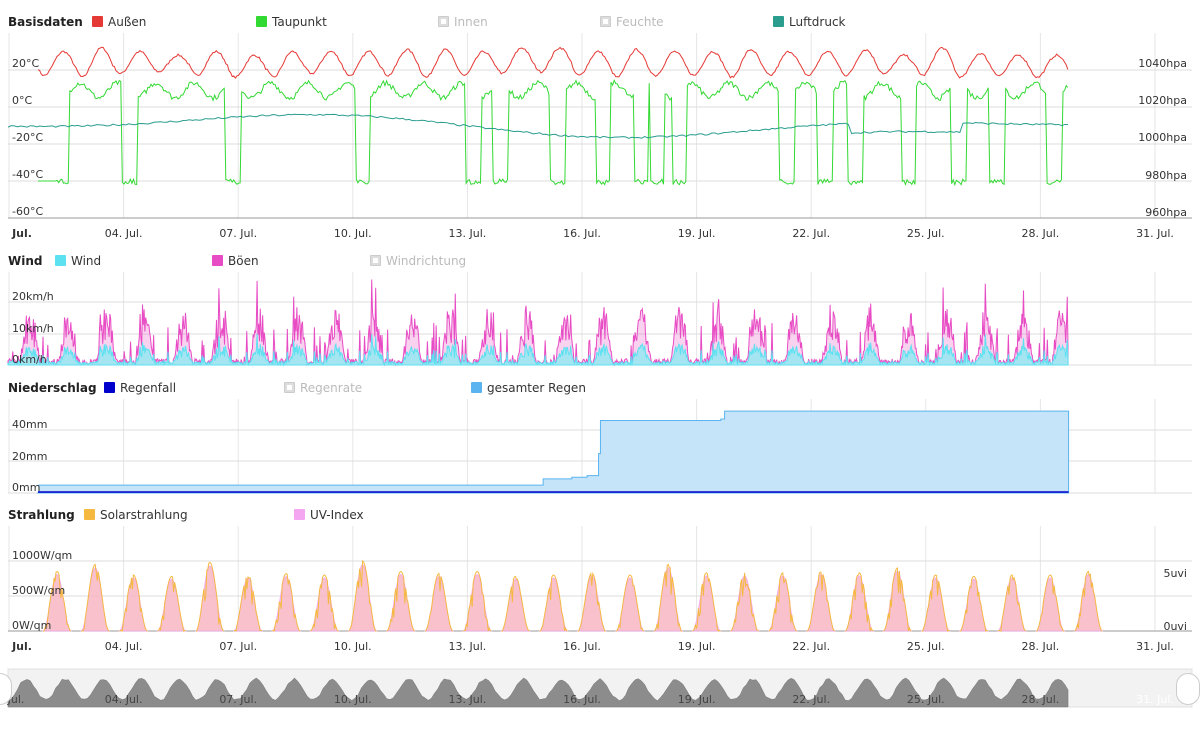 This screenshot has width=1200, height=750. Describe the element at coordinates (353, 646) in the screenshot. I see `sun-x-tick: 10. Jul.` at that location.